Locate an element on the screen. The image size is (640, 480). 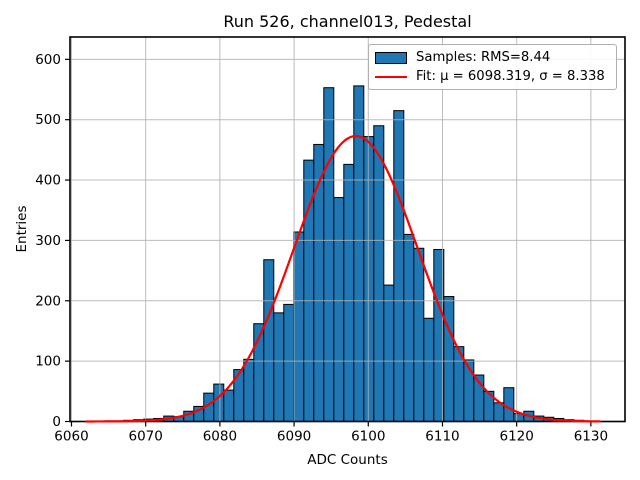
y-tick-label: 0 is located at coordinates (56, 422).